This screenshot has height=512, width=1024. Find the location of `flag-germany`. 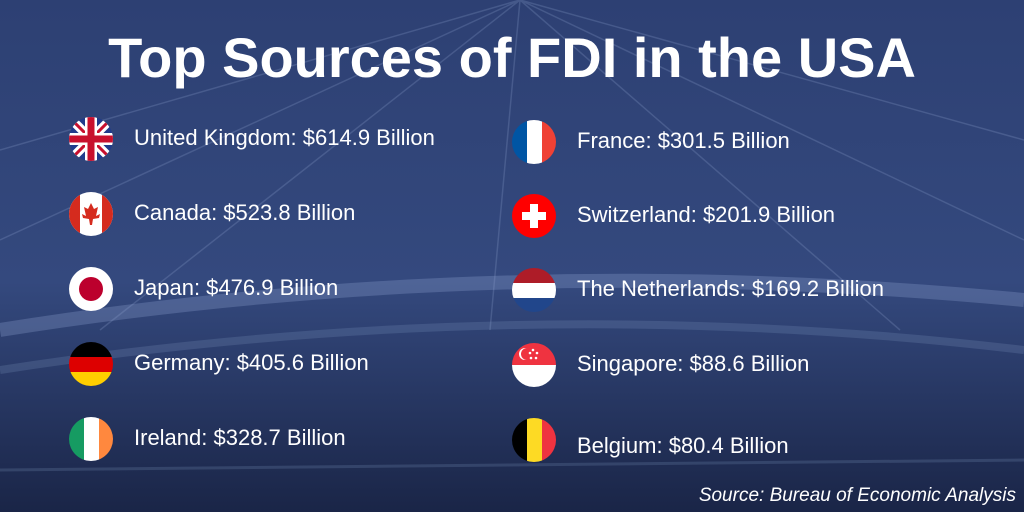

flag-germany is located at coordinates (91, 364).